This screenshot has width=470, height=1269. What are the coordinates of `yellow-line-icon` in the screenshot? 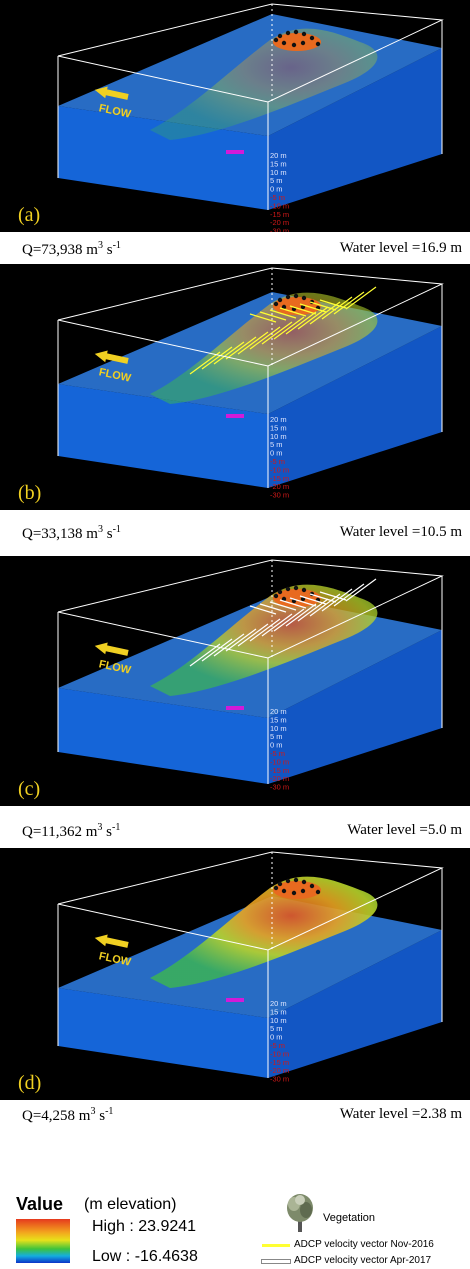 It's located at (276, 1245).